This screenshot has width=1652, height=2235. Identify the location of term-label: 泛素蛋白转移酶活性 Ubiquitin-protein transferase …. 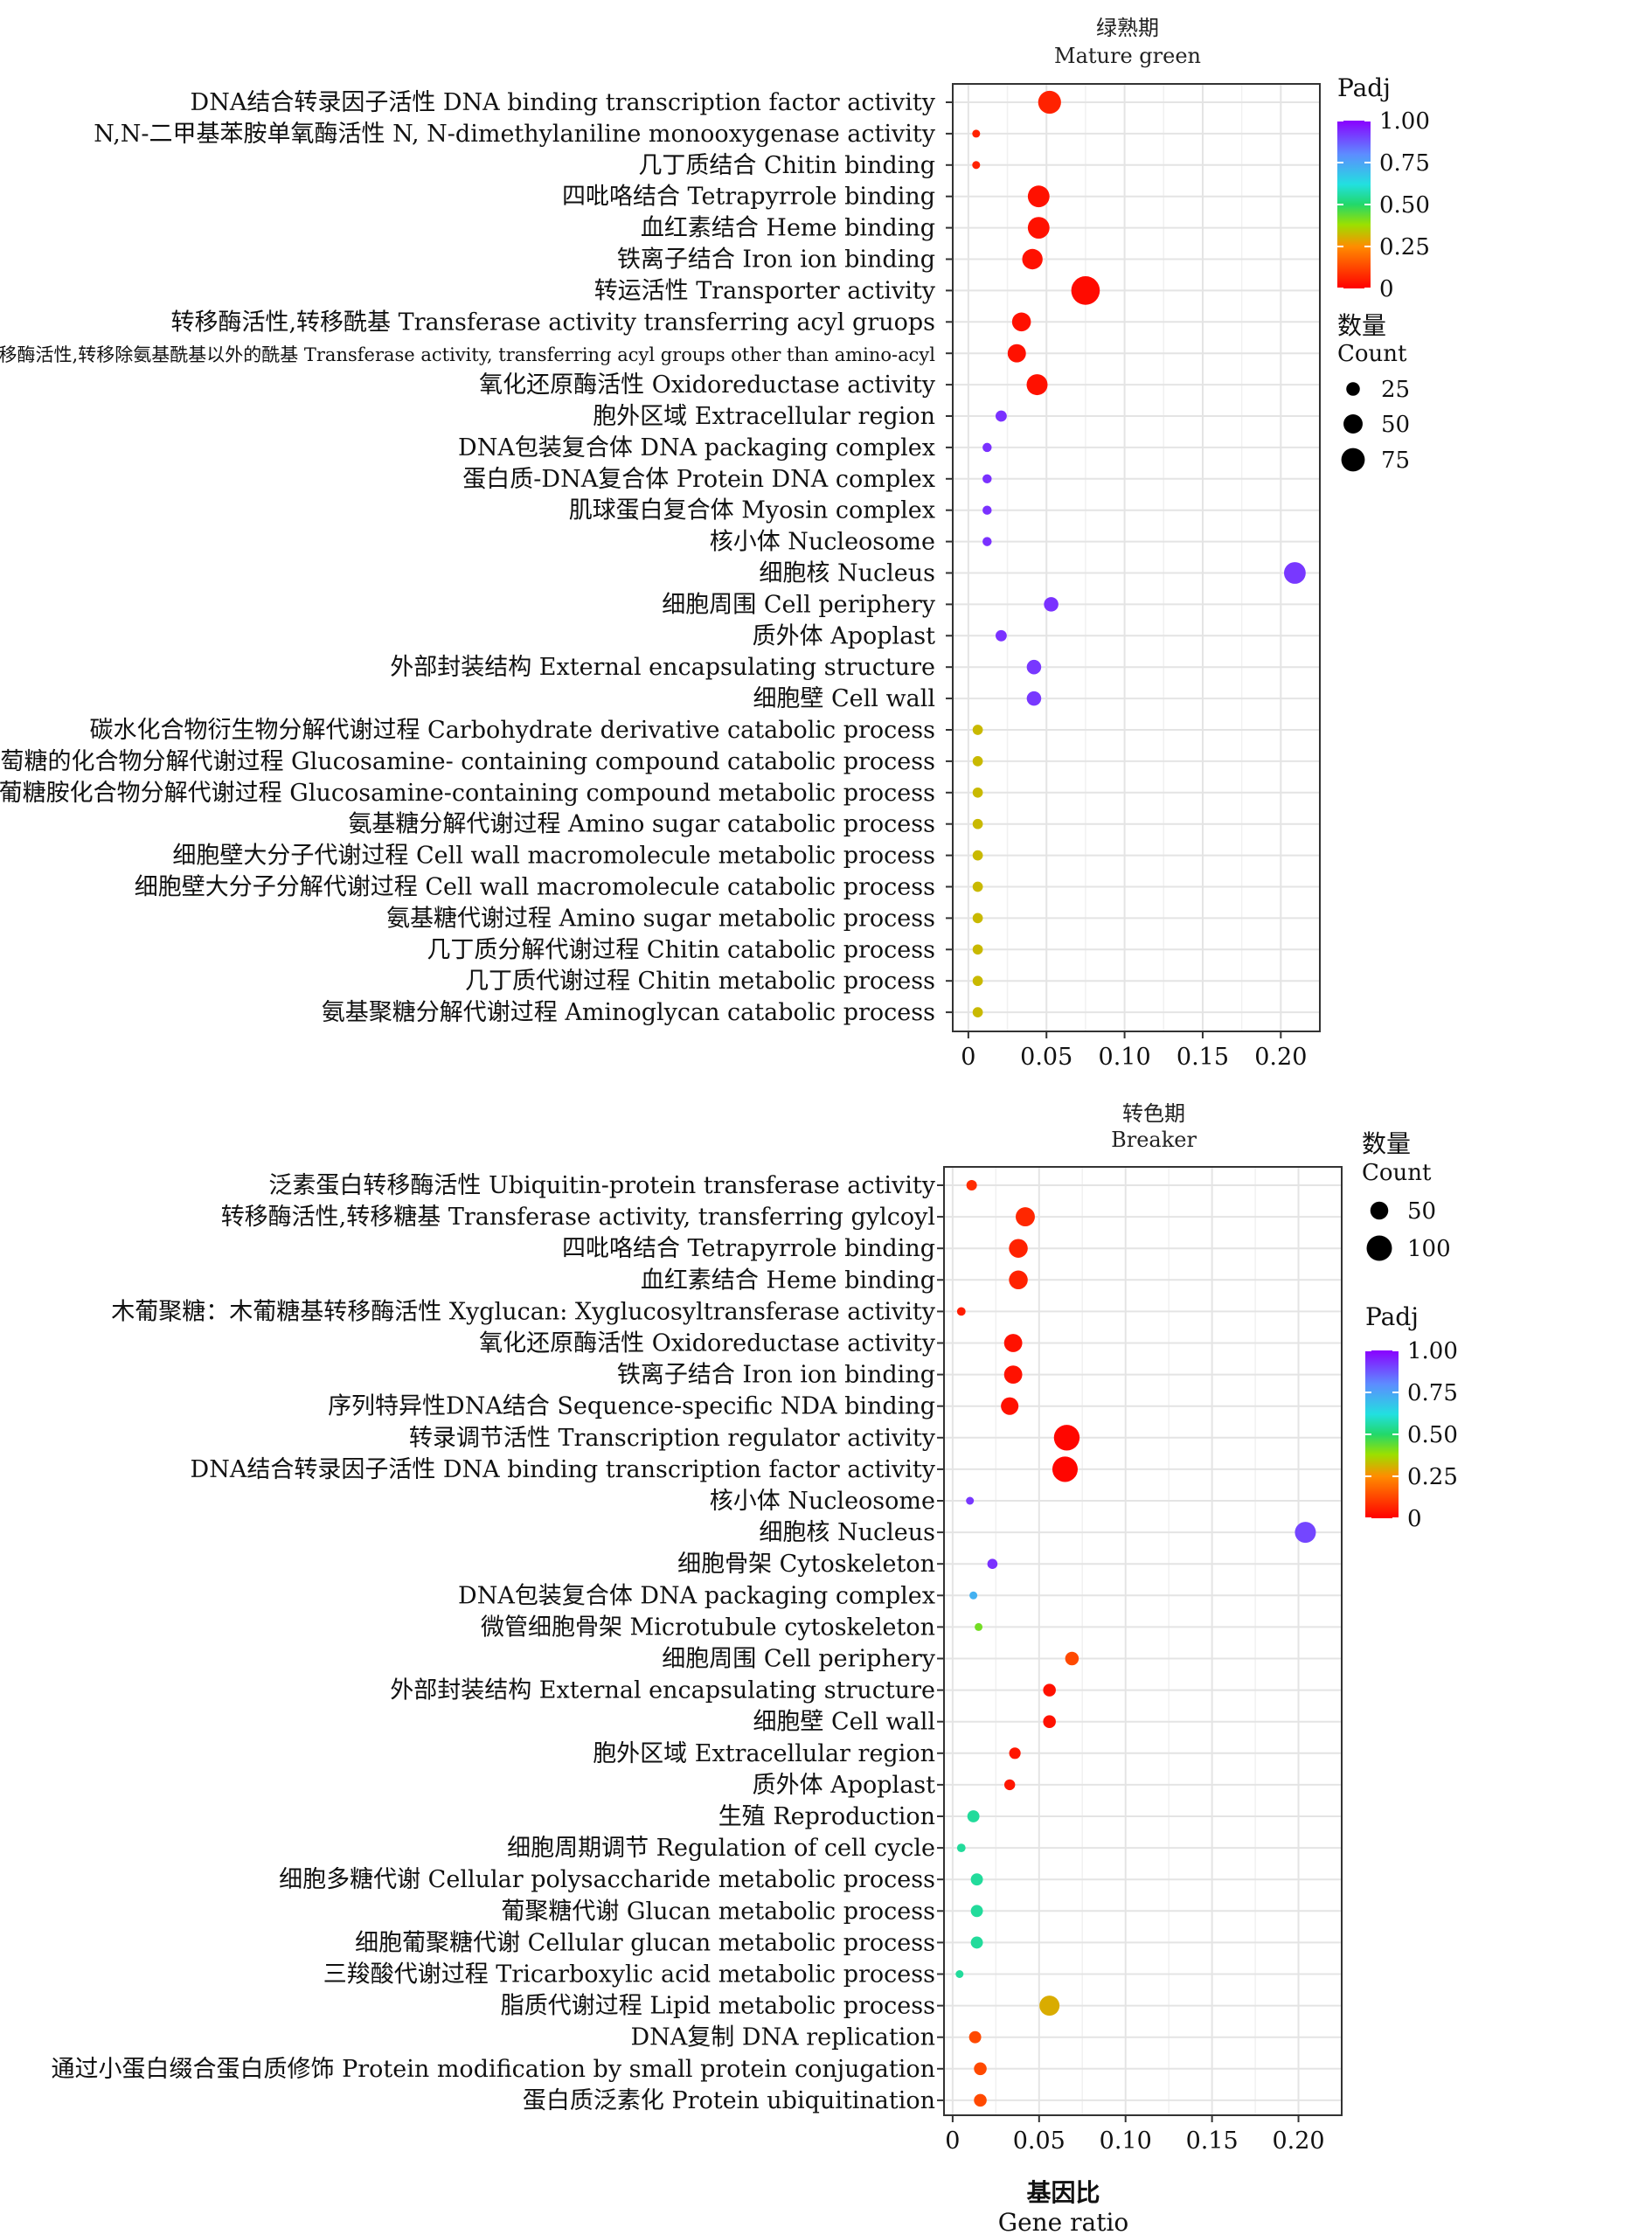
(602, 1185).